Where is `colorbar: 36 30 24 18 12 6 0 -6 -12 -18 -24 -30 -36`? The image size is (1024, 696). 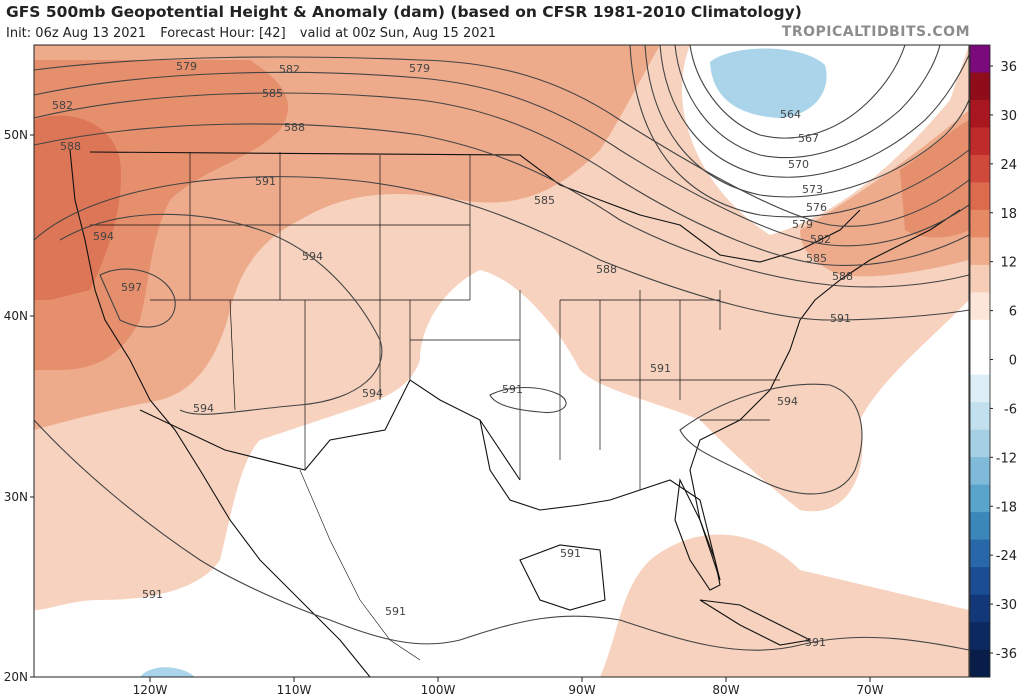 colorbar: 36 30 24 18 12 6 0 -6 -12 -18 -24 -30 -36 is located at coordinates (993, 361).